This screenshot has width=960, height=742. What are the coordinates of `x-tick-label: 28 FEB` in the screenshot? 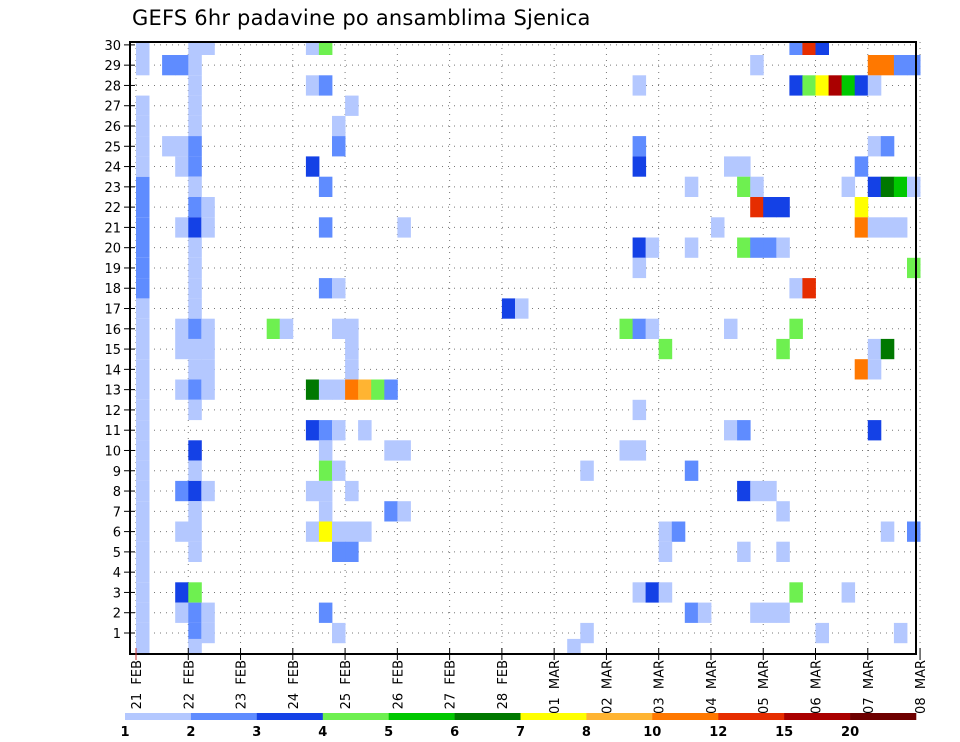 It's located at (503, 684).